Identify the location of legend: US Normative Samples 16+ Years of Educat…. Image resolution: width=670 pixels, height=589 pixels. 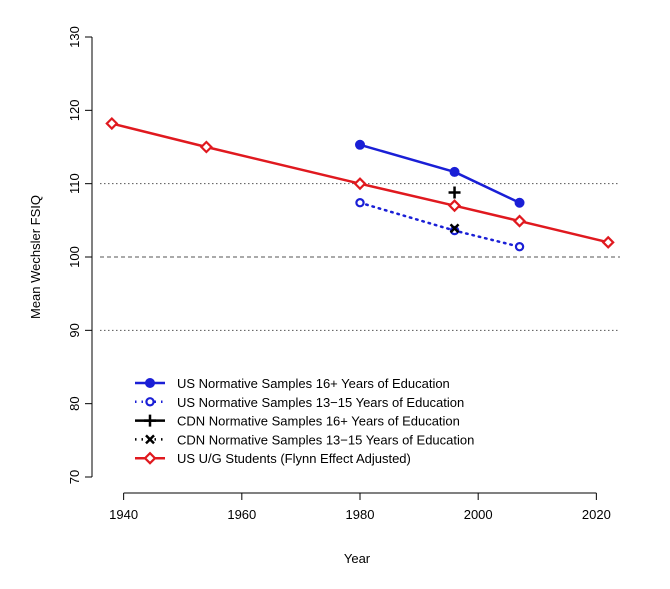
(304, 421).